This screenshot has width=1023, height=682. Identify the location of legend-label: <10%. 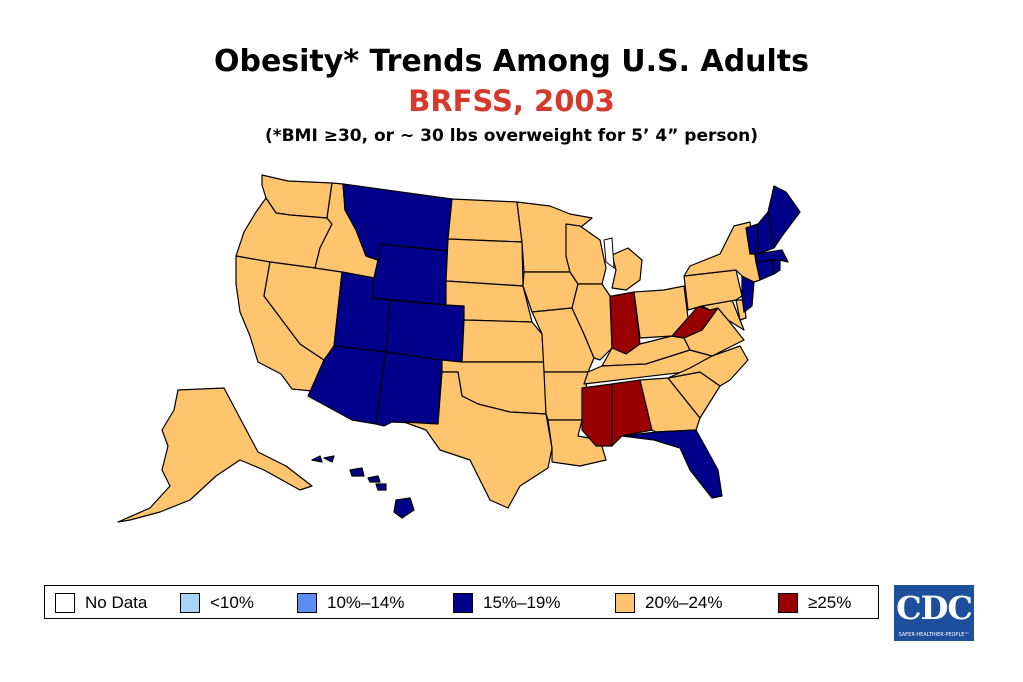
(232, 602).